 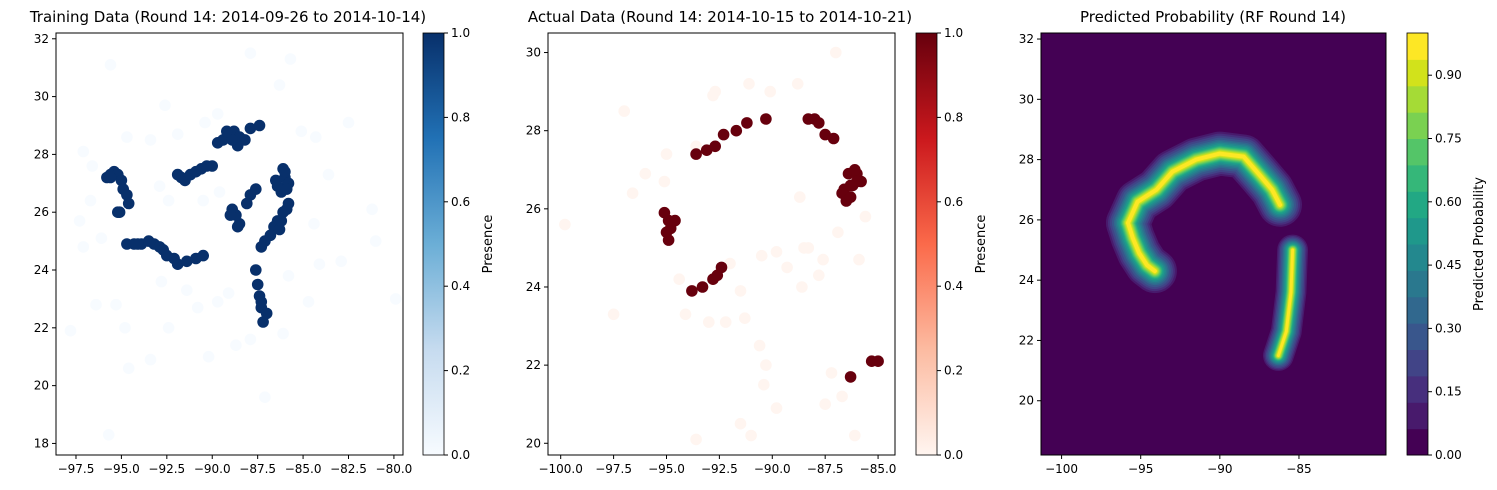 What do you see at coordinates (950, 244) in the screenshot?
I see `colorbar-ticks: 0.0 0.2 0.4 0.6 0.8 1.0` at bounding box center [950, 244].